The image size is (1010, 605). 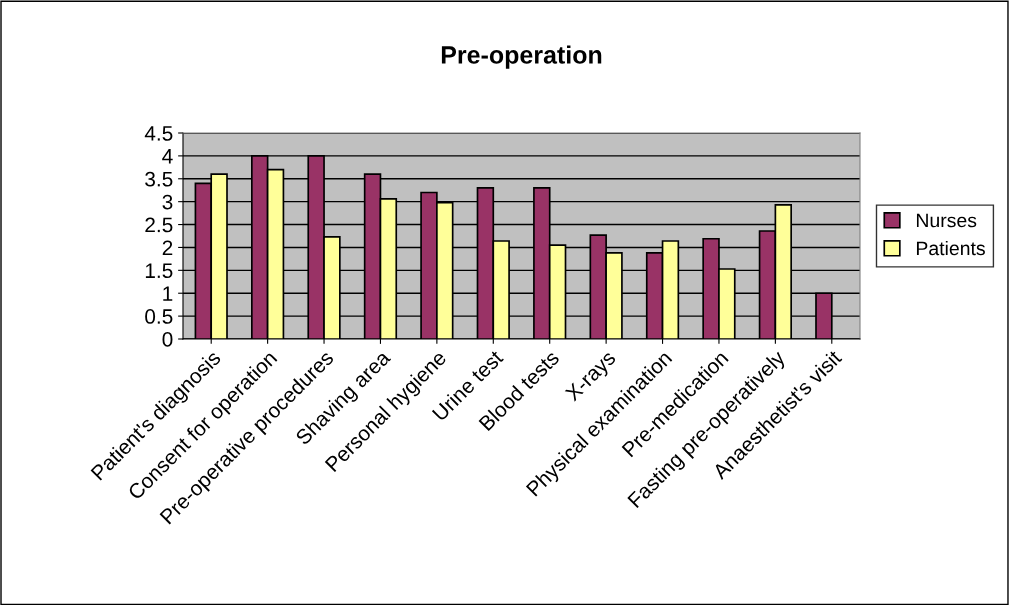 I want to click on y-tick-label: 2, so click(x=167, y=247).